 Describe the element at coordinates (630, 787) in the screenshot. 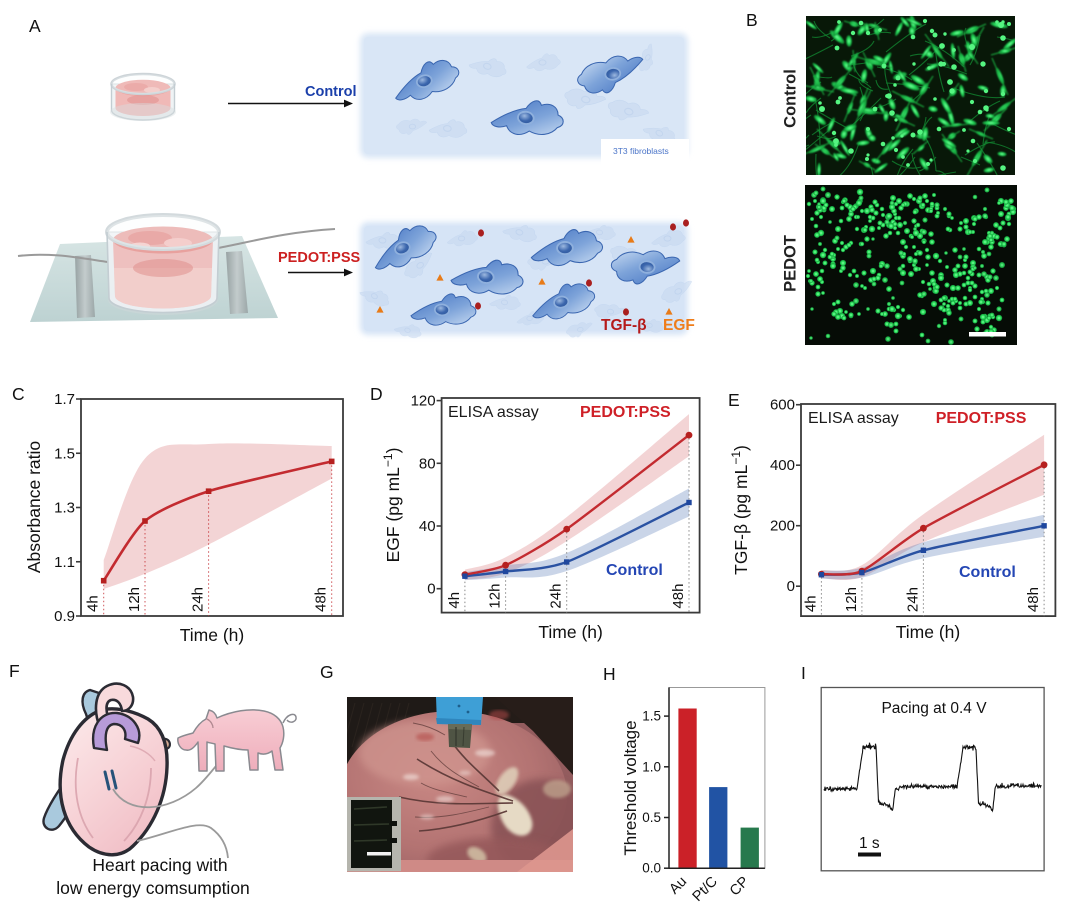

I see `svg-text: Threshold voltage` at that location.